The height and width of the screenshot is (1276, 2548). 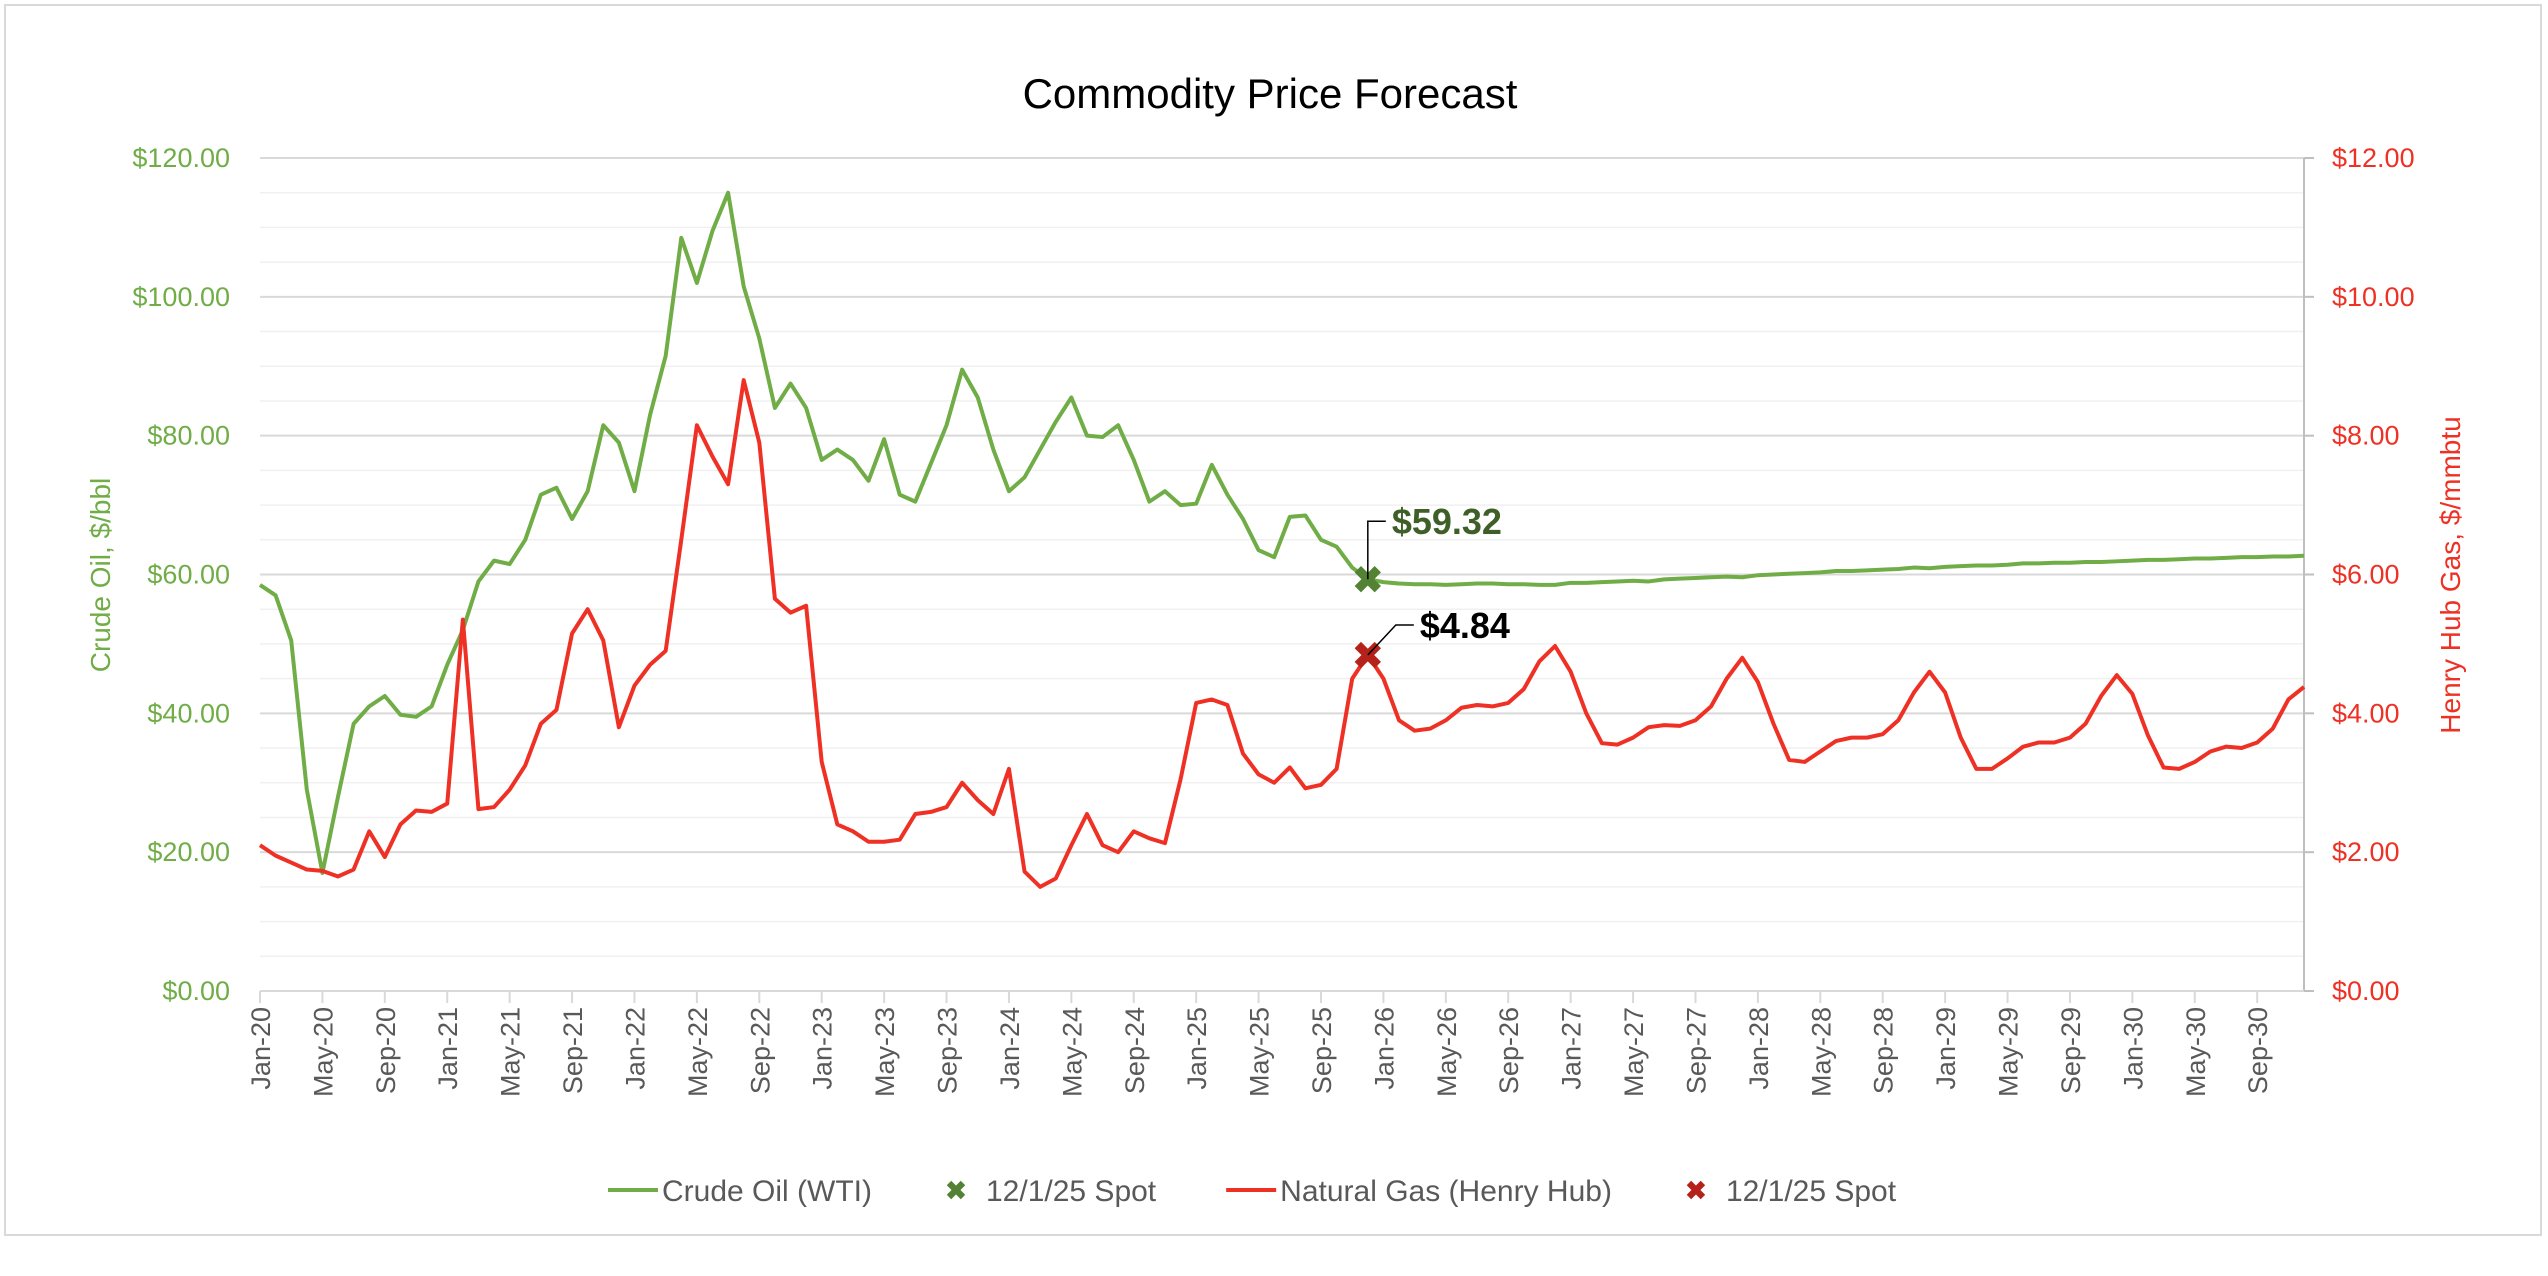 I want to click on x-tick-label: Jan-27, so click(x=1572, y=1048).